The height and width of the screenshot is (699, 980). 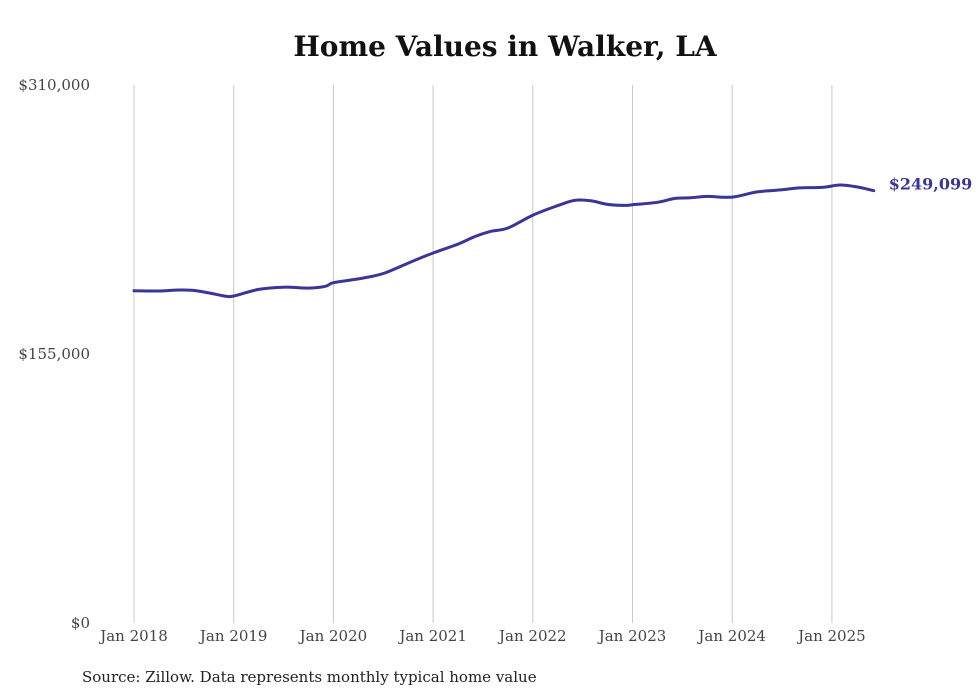 I want to click on series-end-label-0: $249,099, so click(x=931, y=184).